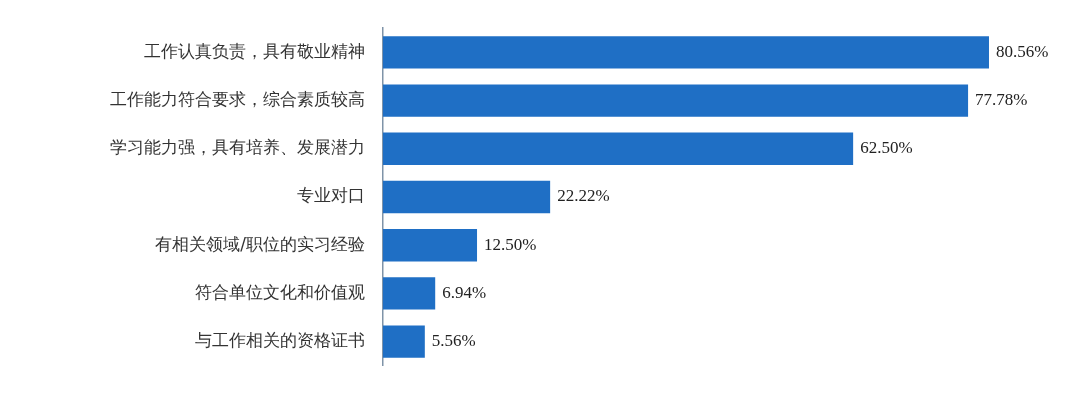  What do you see at coordinates (331, 195) in the screenshot?
I see `y-tick-label: 专业对口` at bounding box center [331, 195].